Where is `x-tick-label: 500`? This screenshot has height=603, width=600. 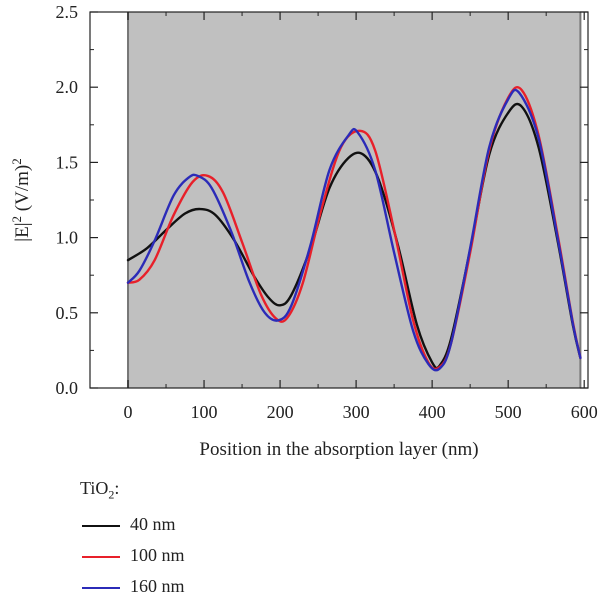
x-tick-label: 500 is located at coordinates (508, 412).